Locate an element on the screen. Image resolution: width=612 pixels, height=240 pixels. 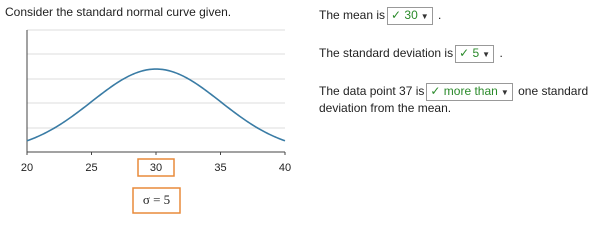
sigma-label: σ = 5 is located at coordinates (156, 199).